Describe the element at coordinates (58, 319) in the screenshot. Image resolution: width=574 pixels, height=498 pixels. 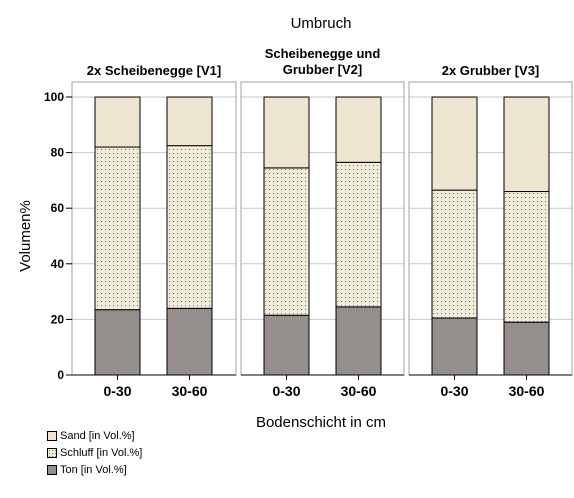
I see `y-tick-label: 20` at that location.